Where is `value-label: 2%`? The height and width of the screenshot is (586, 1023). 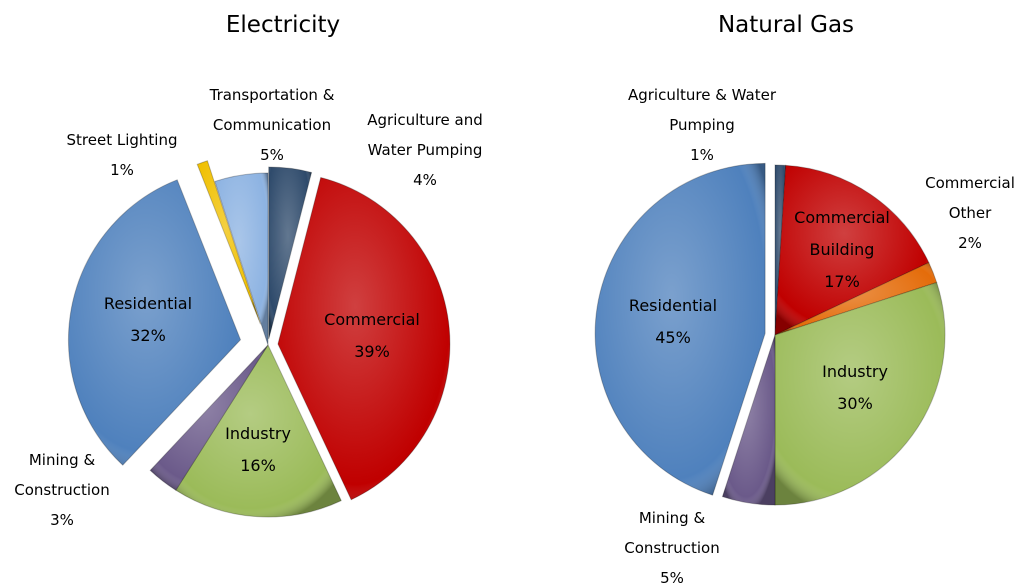
value-label: 2% is located at coordinates (970, 243).